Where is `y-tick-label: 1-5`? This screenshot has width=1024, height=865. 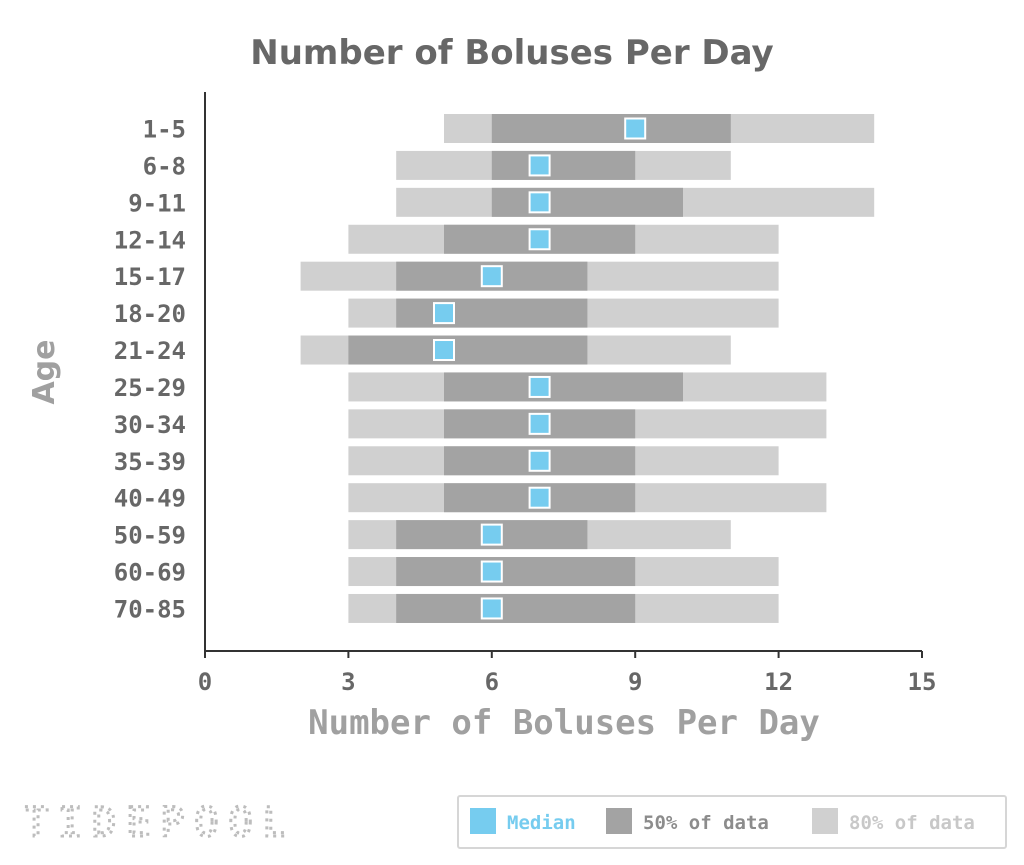 y-tick-label: 1-5 is located at coordinates (164, 130).